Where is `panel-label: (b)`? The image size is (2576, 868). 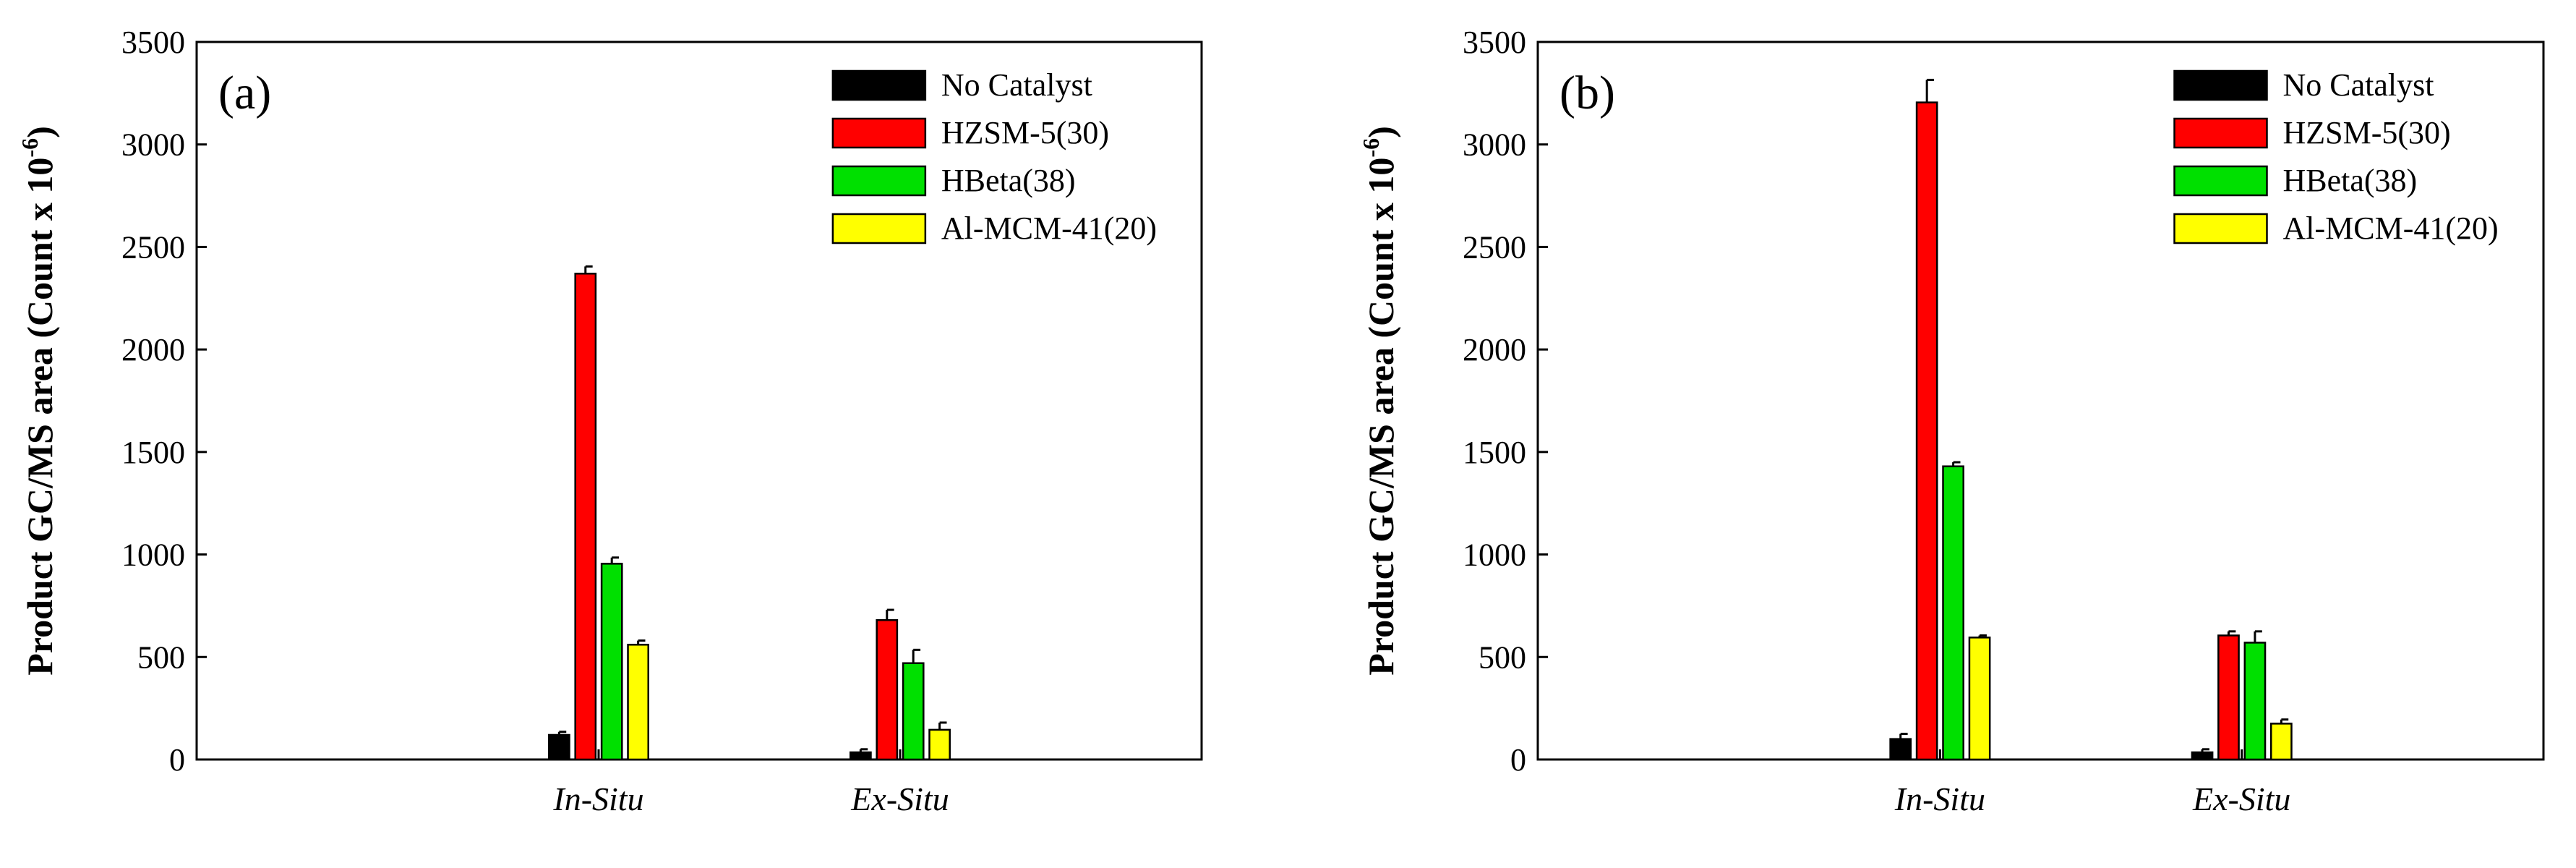 panel-label: (b) is located at coordinates (1587, 93).